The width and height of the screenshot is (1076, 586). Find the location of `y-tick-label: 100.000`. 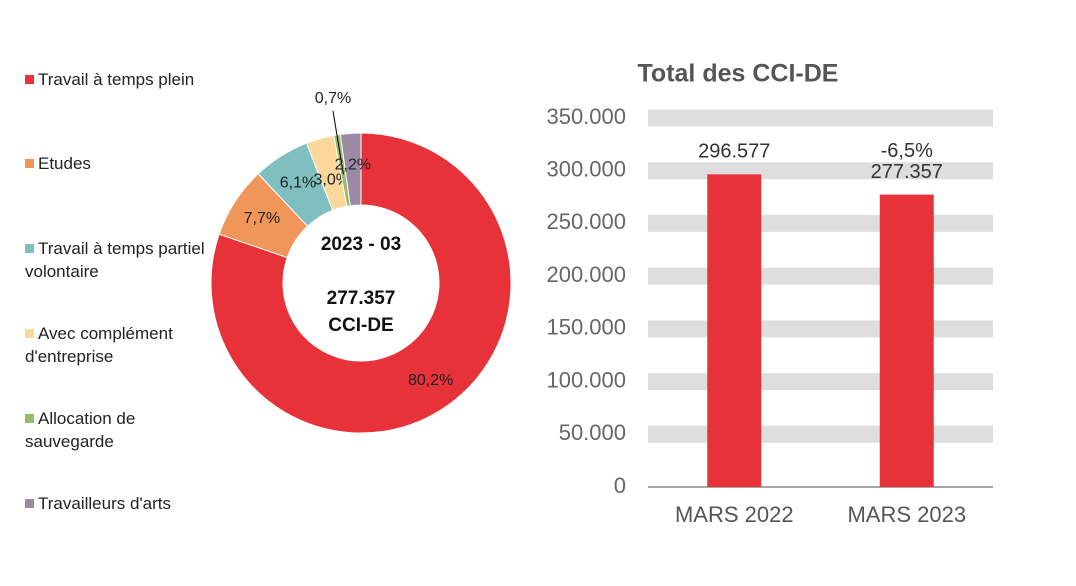

y-tick-label: 100.000 is located at coordinates (586, 379).